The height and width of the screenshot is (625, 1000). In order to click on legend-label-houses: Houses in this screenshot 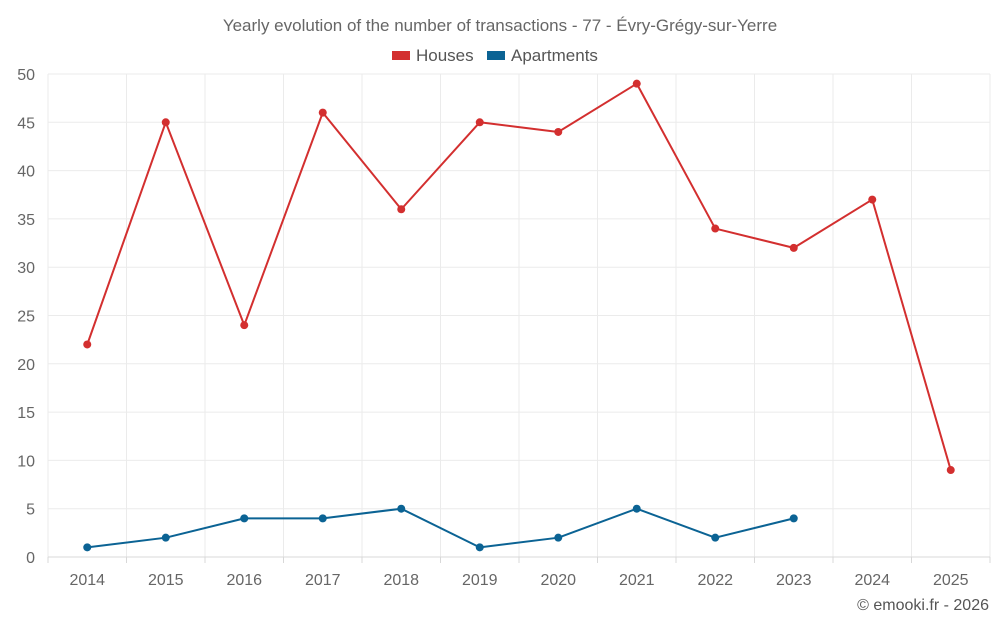, I will do `click(445, 55)`.